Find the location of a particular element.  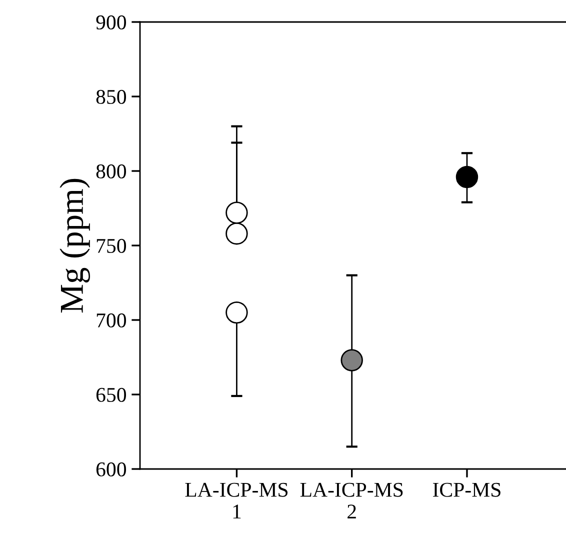

y-tick-label: 750 is located at coordinates (111, 245).